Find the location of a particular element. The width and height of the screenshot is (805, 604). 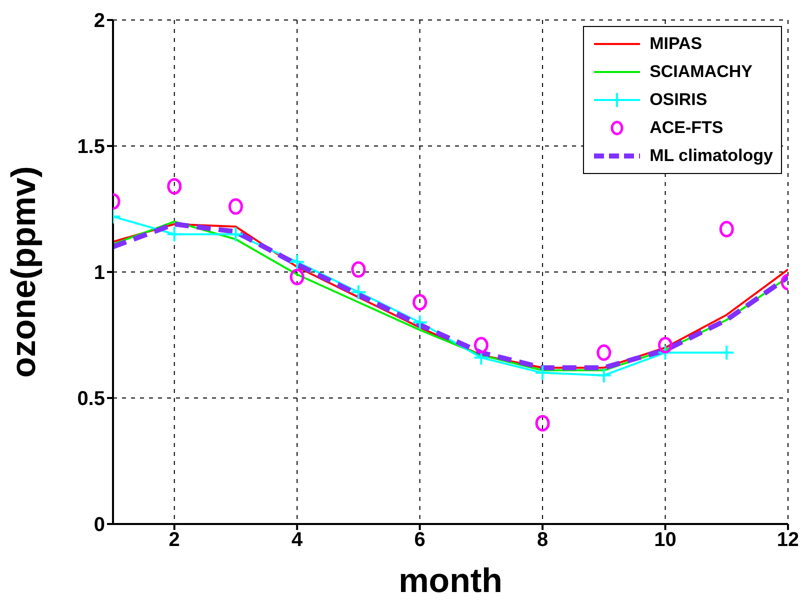

y-tick-label: 2 is located at coordinates (99, 21).